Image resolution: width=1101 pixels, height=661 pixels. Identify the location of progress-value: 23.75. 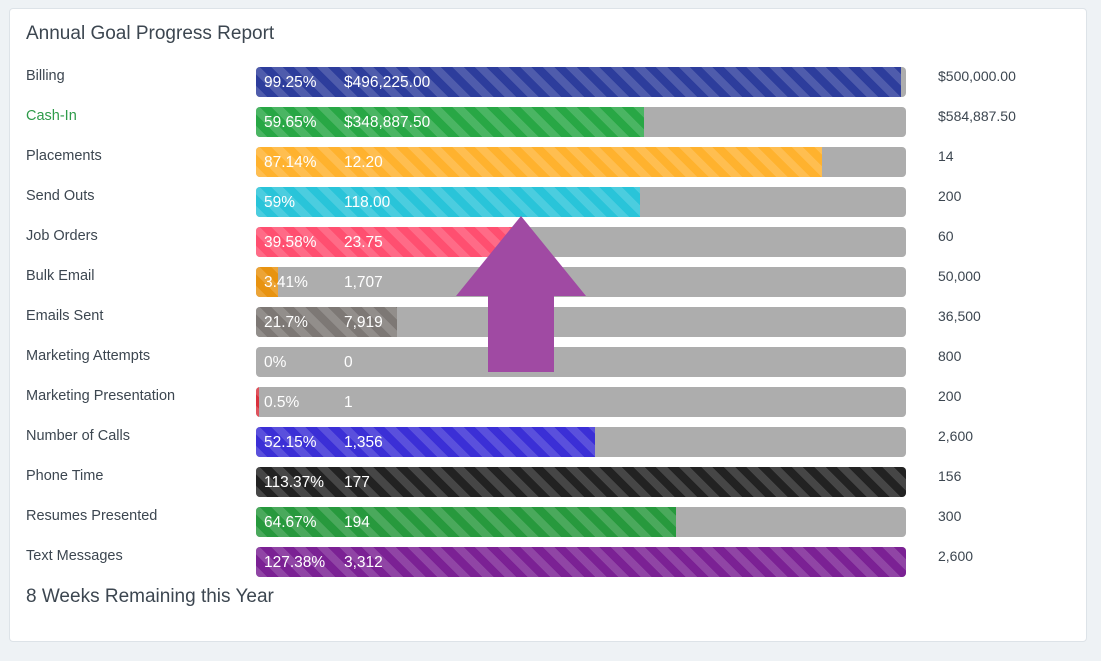
(363, 242).